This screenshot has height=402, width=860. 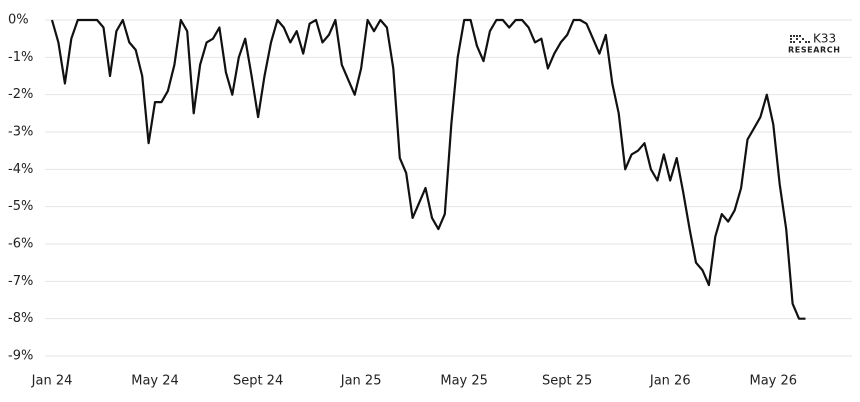 What do you see at coordinates (824, 39) in the screenshot?
I see `logo-name: K33` at bounding box center [824, 39].